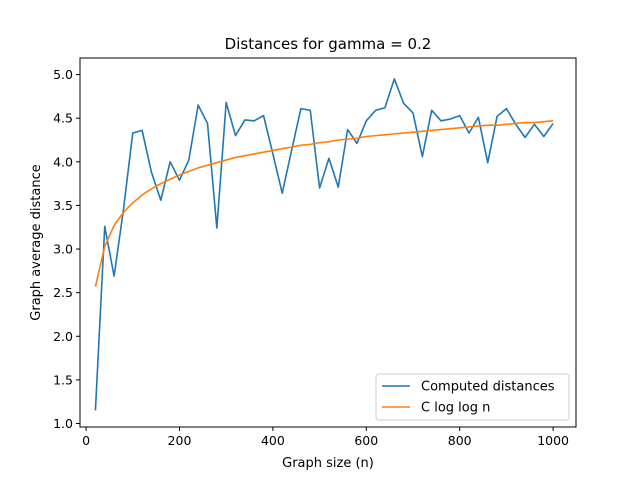  What do you see at coordinates (36, 242) in the screenshot?
I see `y-axis-label: Graph average distance` at bounding box center [36, 242].